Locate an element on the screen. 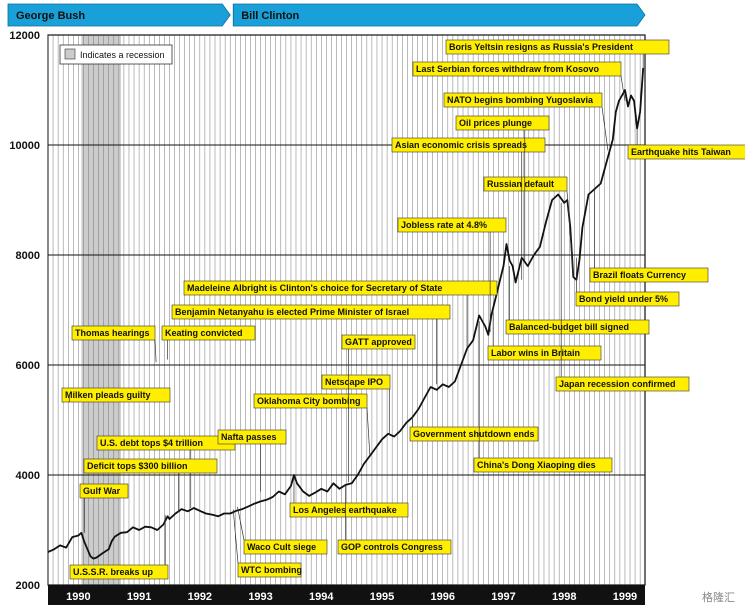 The image size is (745, 611). annotation-label: WTC bombing is located at coordinates (271, 570).